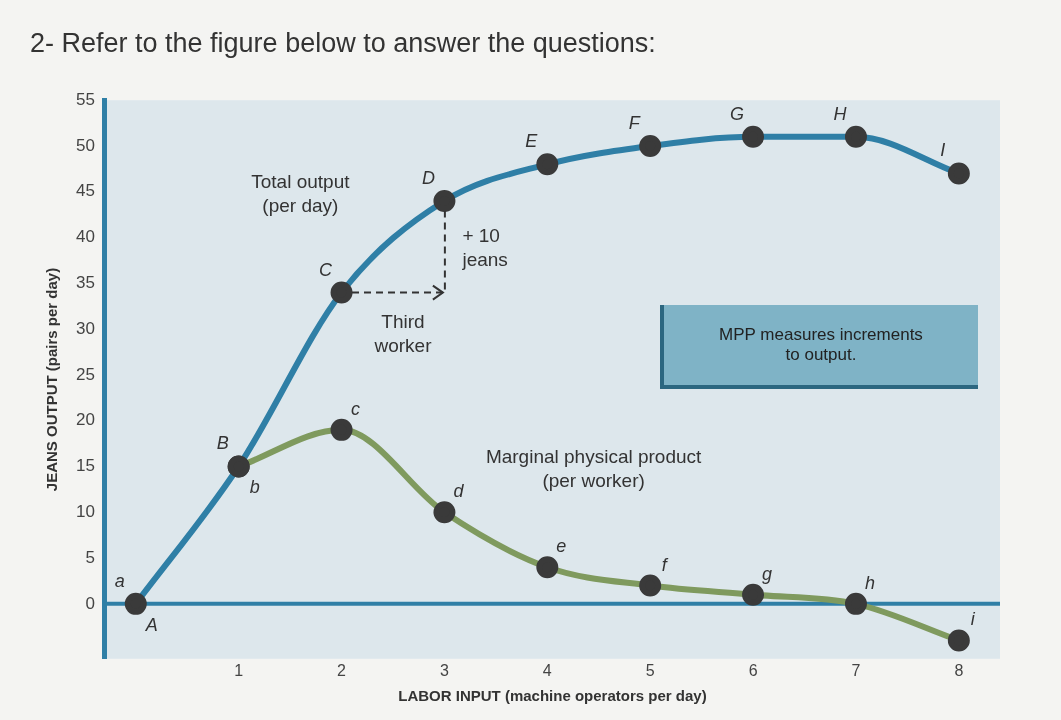  Describe the element at coordinates (665, 564) in the screenshot. I see `annotation: f` at that location.